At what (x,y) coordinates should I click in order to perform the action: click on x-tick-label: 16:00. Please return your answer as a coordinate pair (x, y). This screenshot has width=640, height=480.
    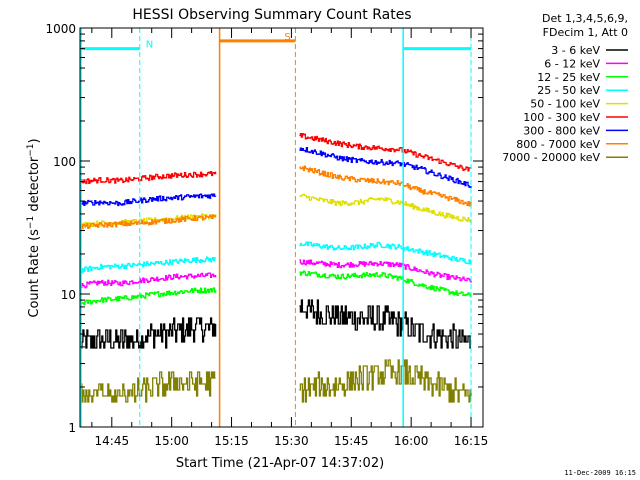
    Looking at the image, I should click on (411, 441).